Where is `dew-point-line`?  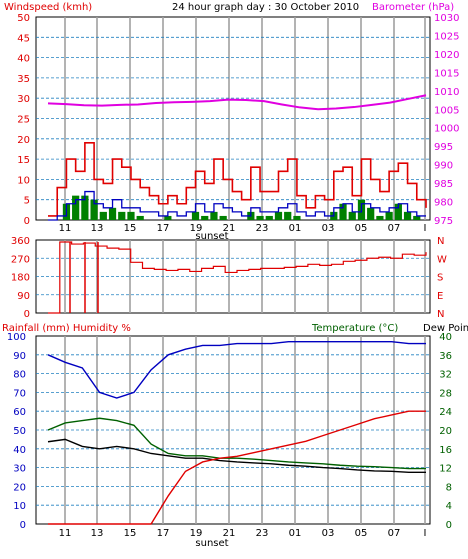
dew-point-line is located at coordinates (236, 455).